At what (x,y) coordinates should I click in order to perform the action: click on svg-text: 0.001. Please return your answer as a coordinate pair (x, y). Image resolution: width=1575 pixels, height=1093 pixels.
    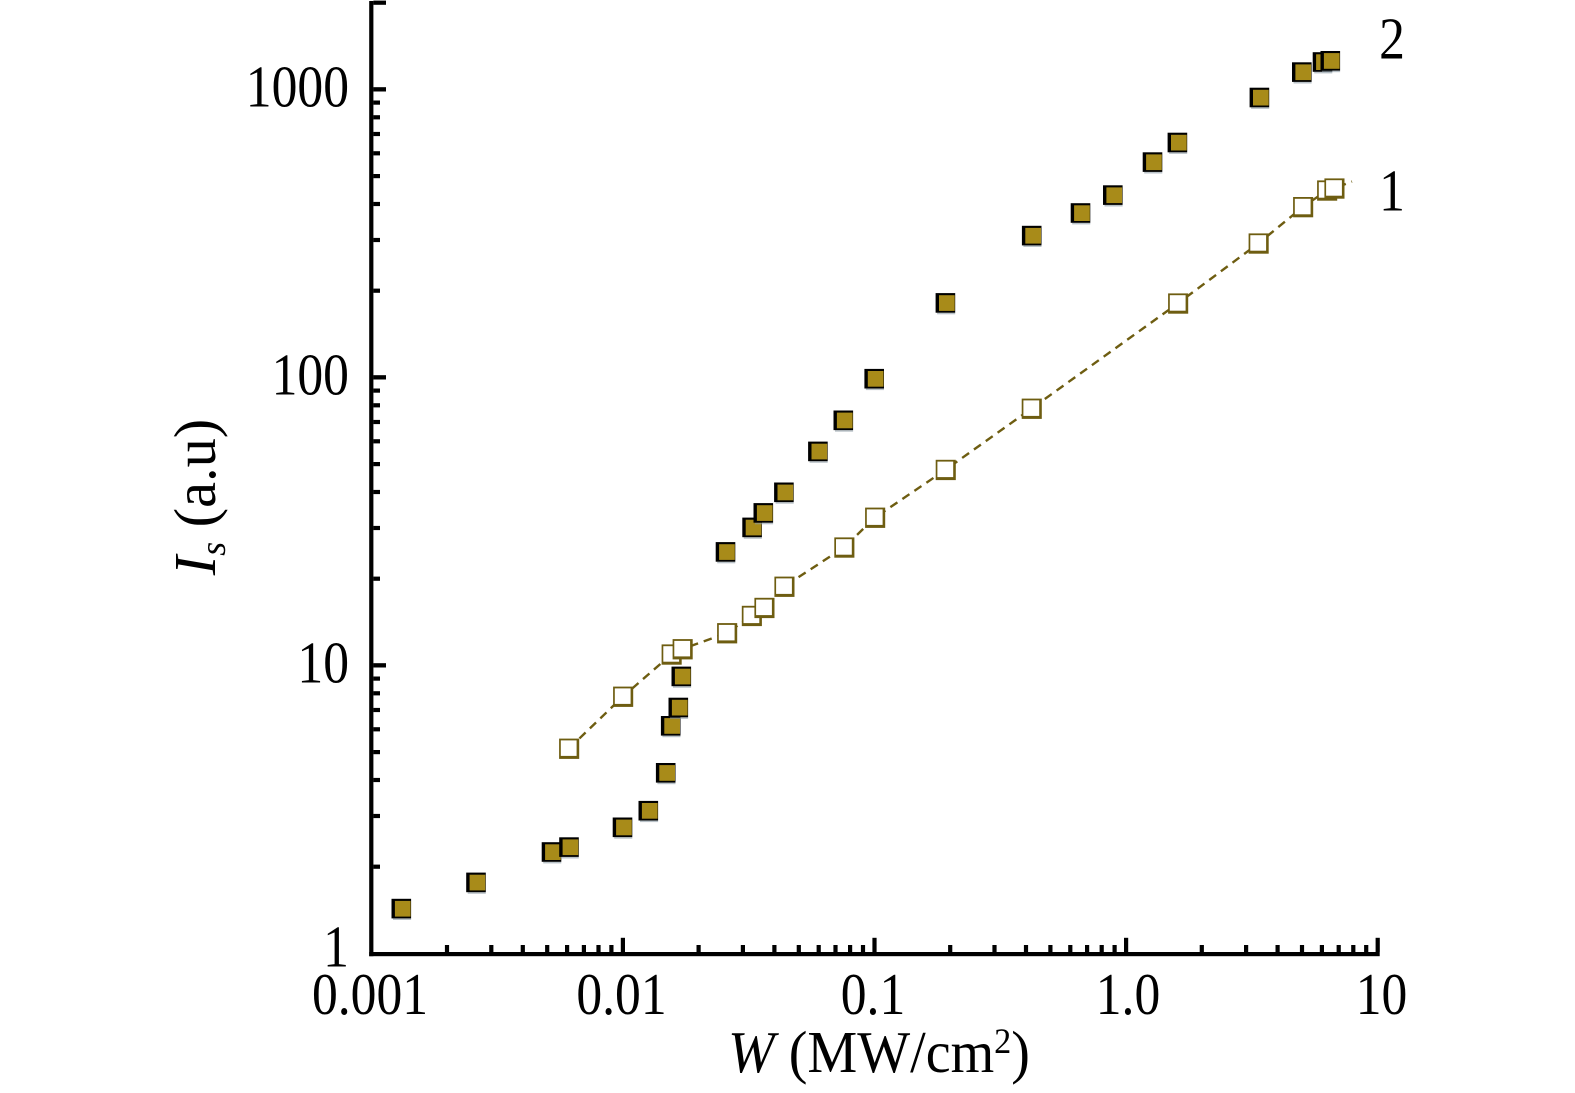
    Looking at the image, I should click on (370, 994).